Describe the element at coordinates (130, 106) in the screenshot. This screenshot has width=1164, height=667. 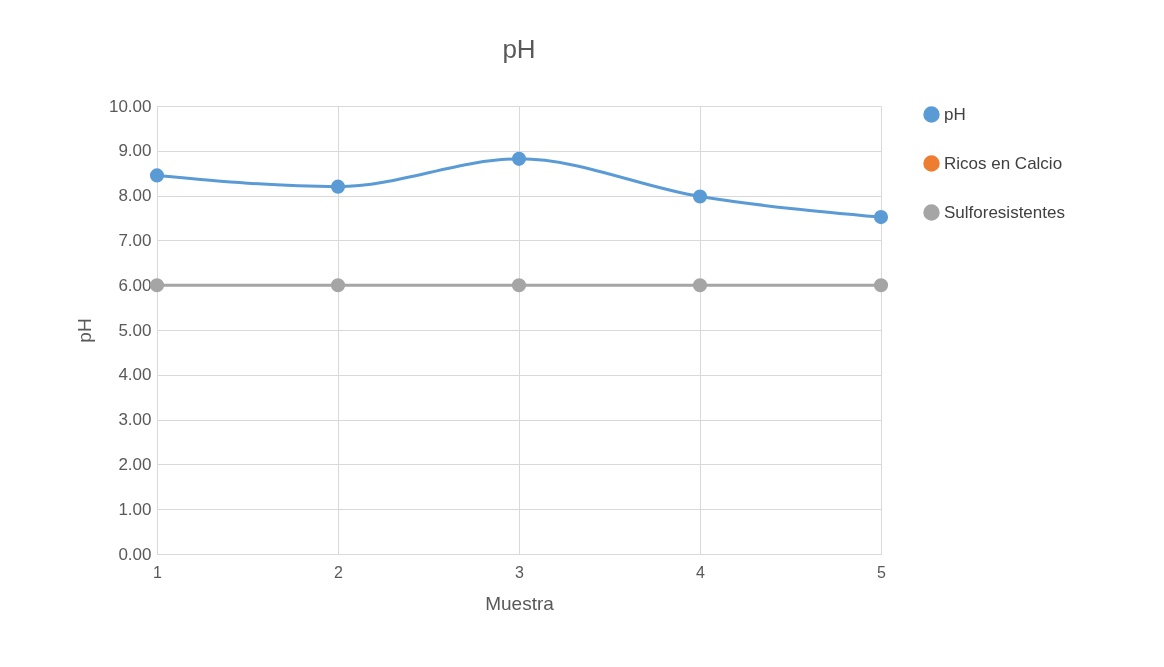
I see `y-tick-label: 10.00` at that location.